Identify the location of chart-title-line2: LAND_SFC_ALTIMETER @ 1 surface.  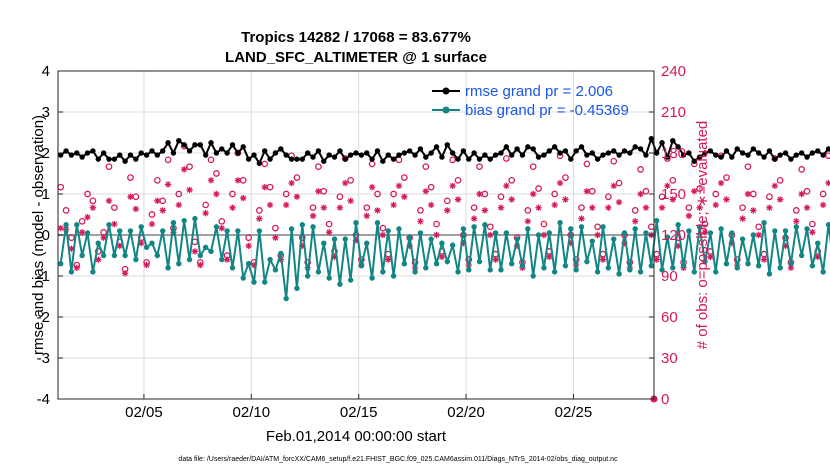
(356, 57).